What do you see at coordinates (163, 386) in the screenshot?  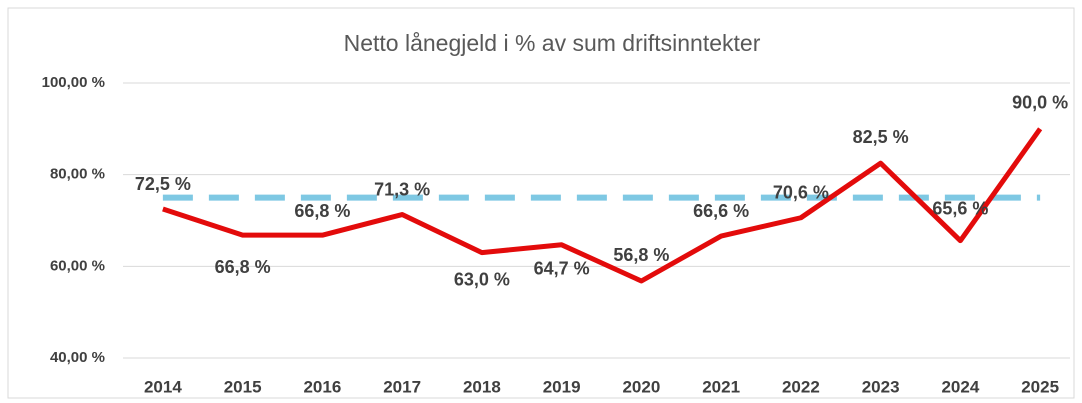 I see `x-tick-label: 2014` at bounding box center [163, 386].